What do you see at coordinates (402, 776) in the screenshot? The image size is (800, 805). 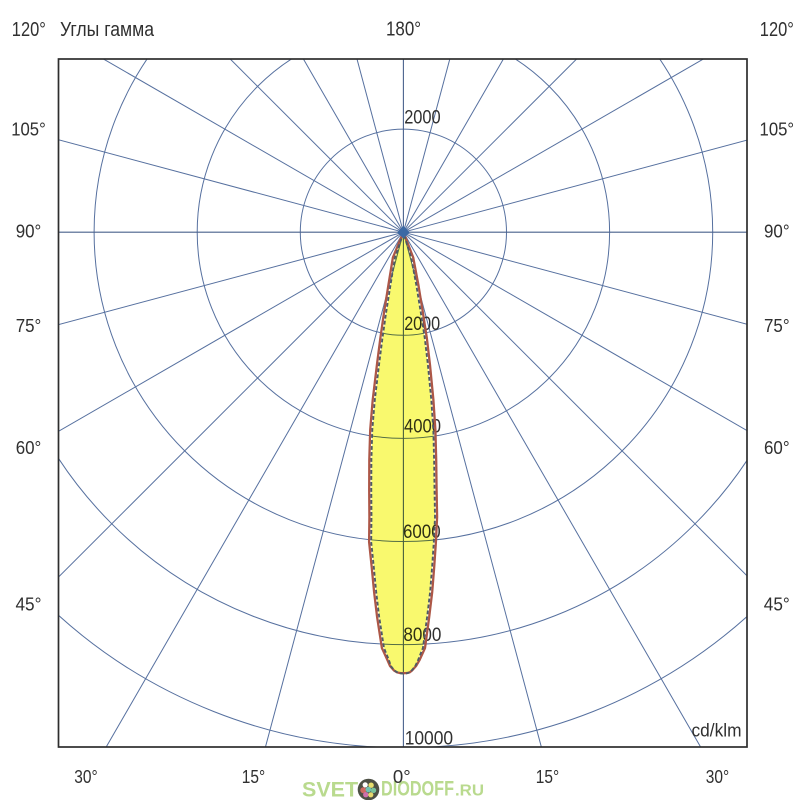 I see `svg-text: 0°` at bounding box center [402, 776].